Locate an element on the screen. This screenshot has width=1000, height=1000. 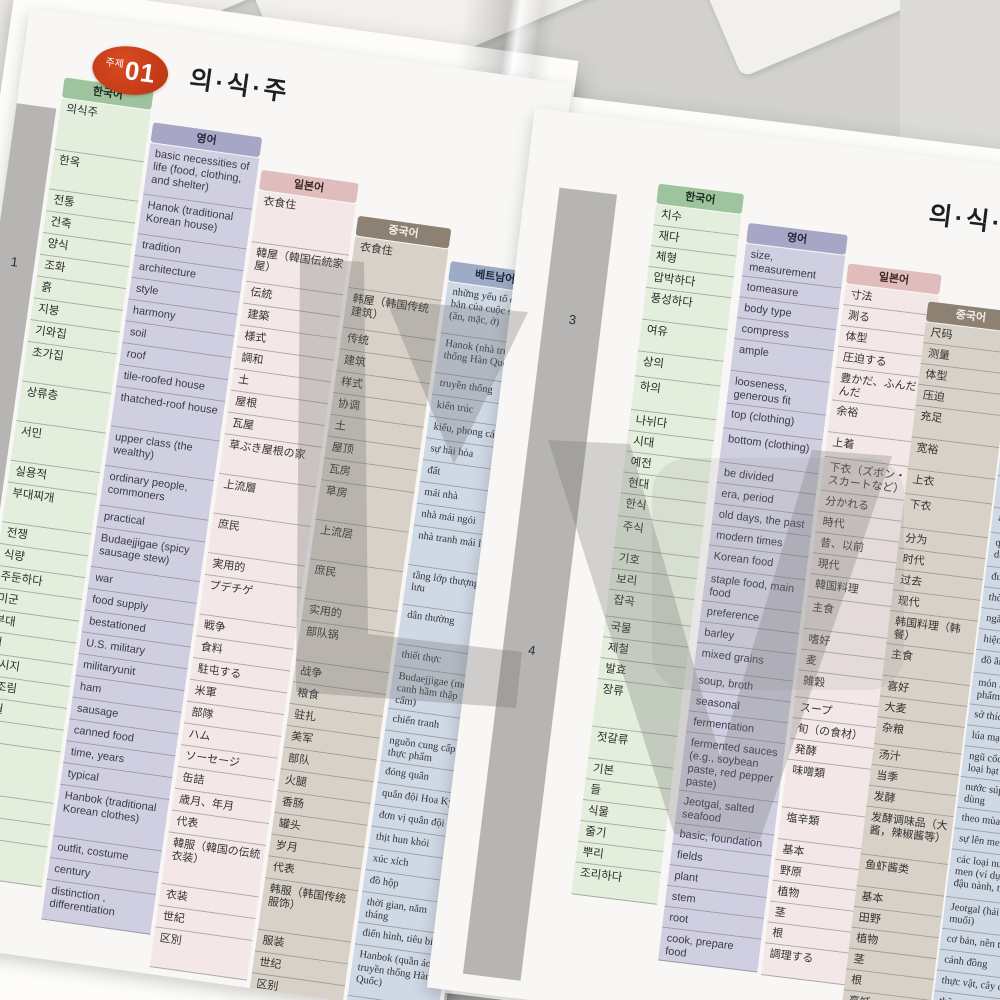
topic-badge-number: 01 is located at coordinates (140, 71).